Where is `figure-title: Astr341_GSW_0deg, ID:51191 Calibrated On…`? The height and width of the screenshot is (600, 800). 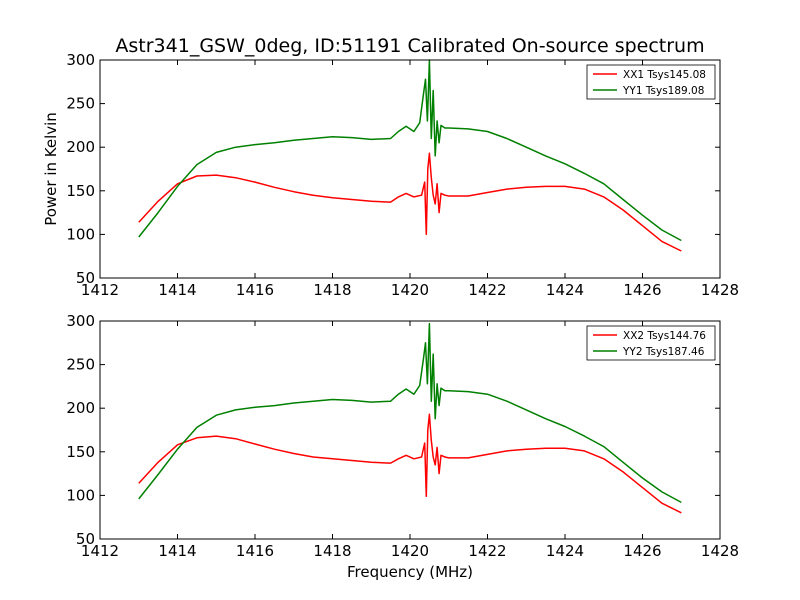
figure-title: Astr341_GSW_0deg, ID:51191 Calibrated On… is located at coordinates (409, 46).